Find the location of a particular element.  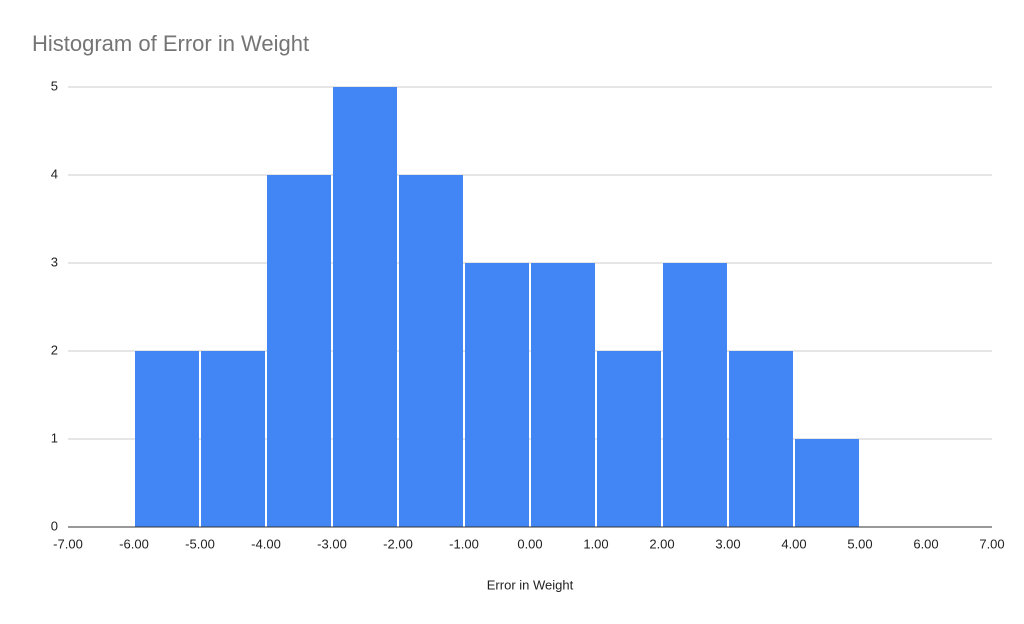

x-tick-label: 7.00 is located at coordinates (991, 543).